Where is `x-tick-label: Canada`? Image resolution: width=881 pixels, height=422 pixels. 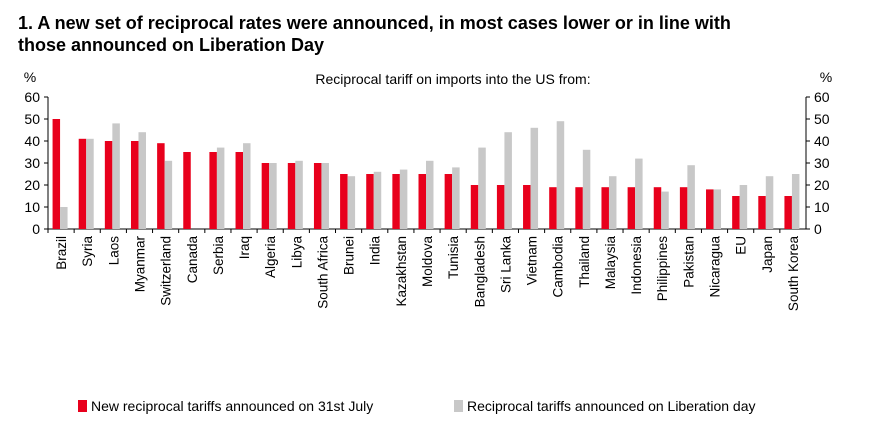 x-tick-label: Canada is located at coordinates (192, 260).